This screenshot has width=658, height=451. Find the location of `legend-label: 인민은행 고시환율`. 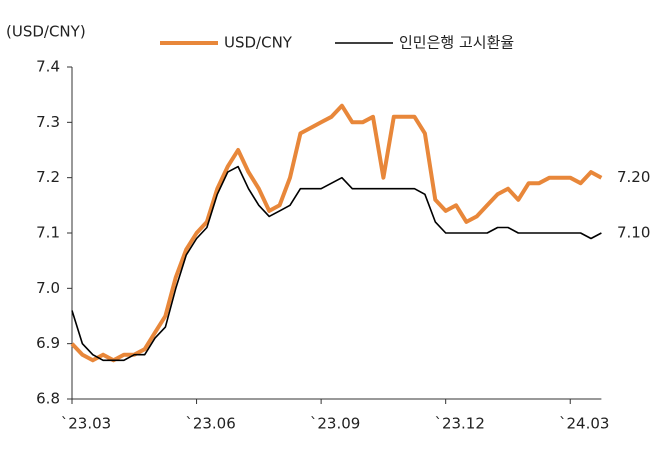

legend-label: 인민은행 고시환율 is located at coordinates (456, 43).